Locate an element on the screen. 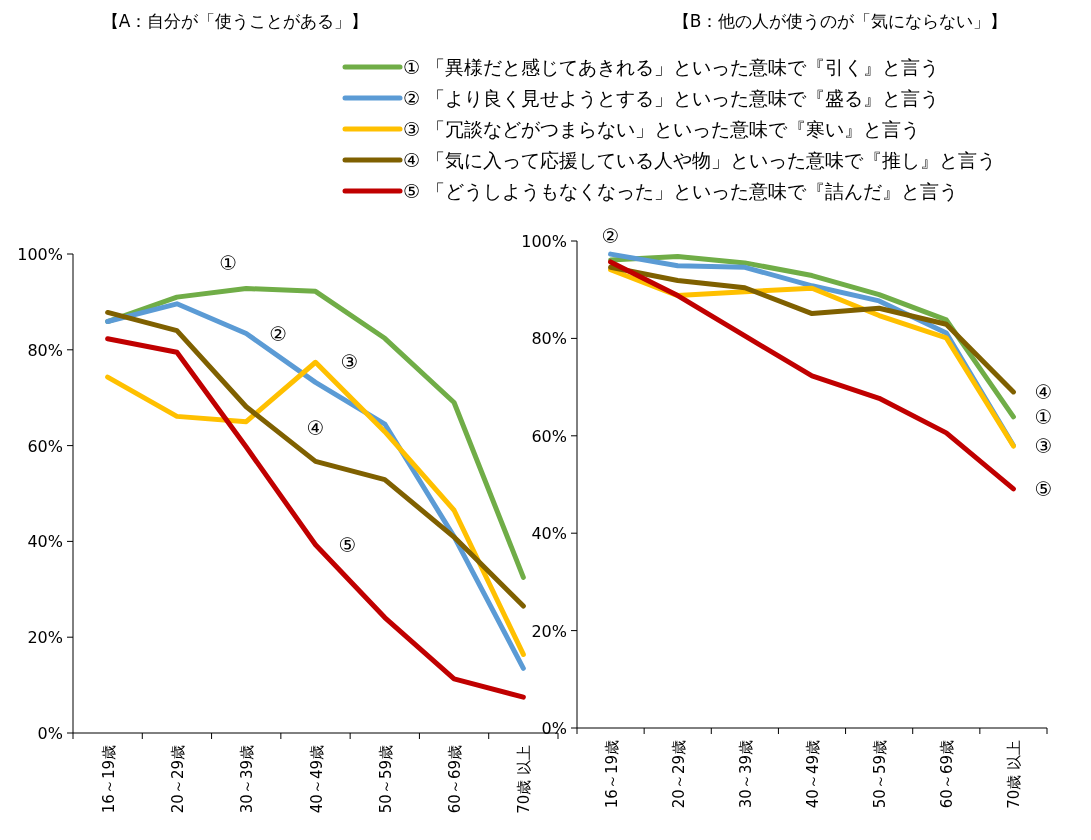 This screenshot has height=840, width=1091. legend-label: ③ 「冗談などがつまらない」といった意味で『寒い』と言う is located at coordinates (662, 129).